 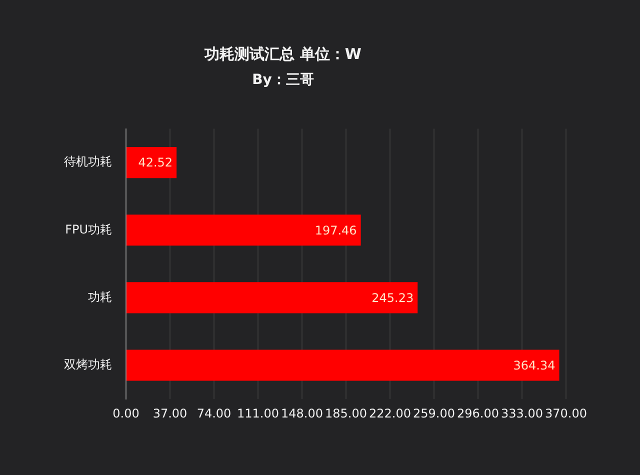 What do you see at coordinates (126, 413) in the screenshot?
I see `x-tick-label: 0.00` at bounding box center [126, 413].